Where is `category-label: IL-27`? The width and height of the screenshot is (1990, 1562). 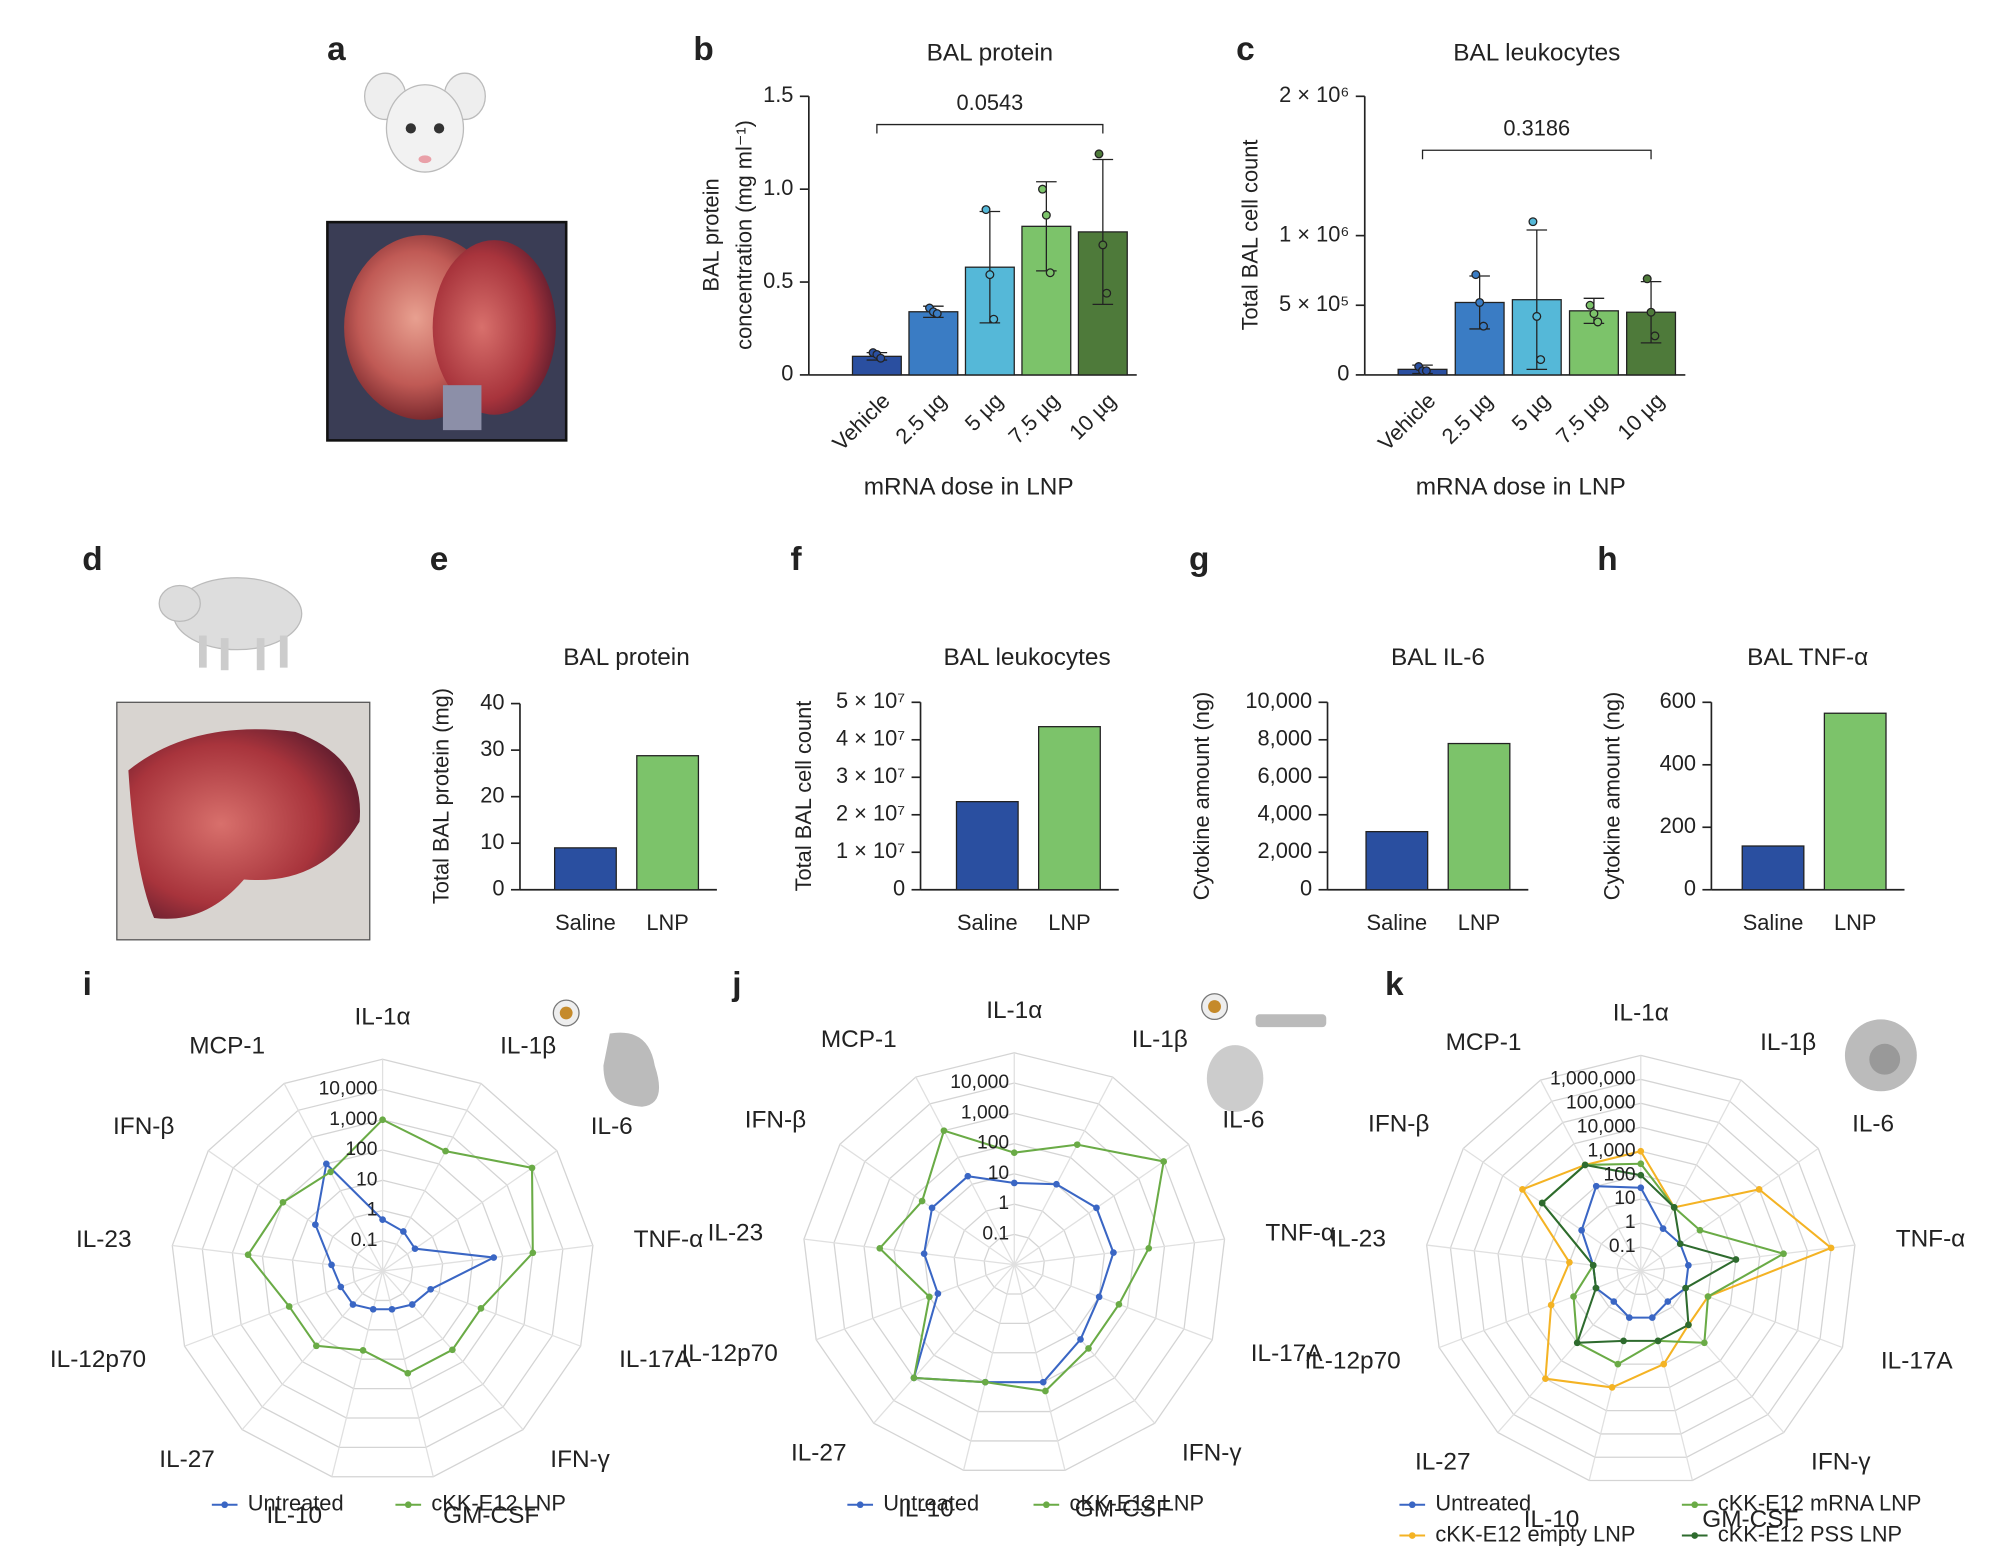 category-label: IL-27 is located at coordinates (1443, 1462).